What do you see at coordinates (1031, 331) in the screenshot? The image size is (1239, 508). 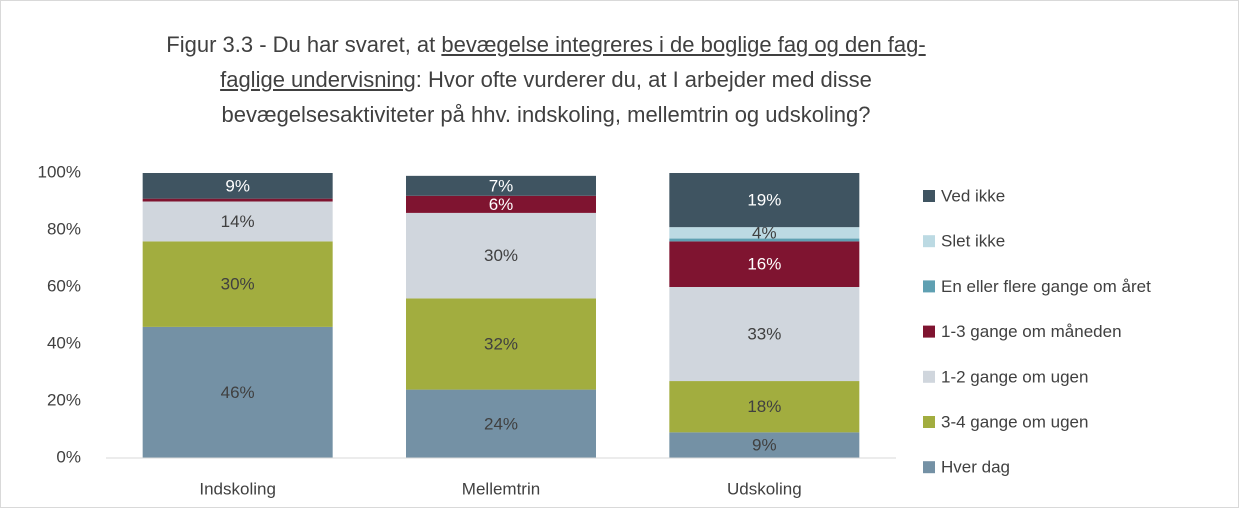 I see `legend-label: 1-3 gange om måneden` at bounding box center [1031, 331].